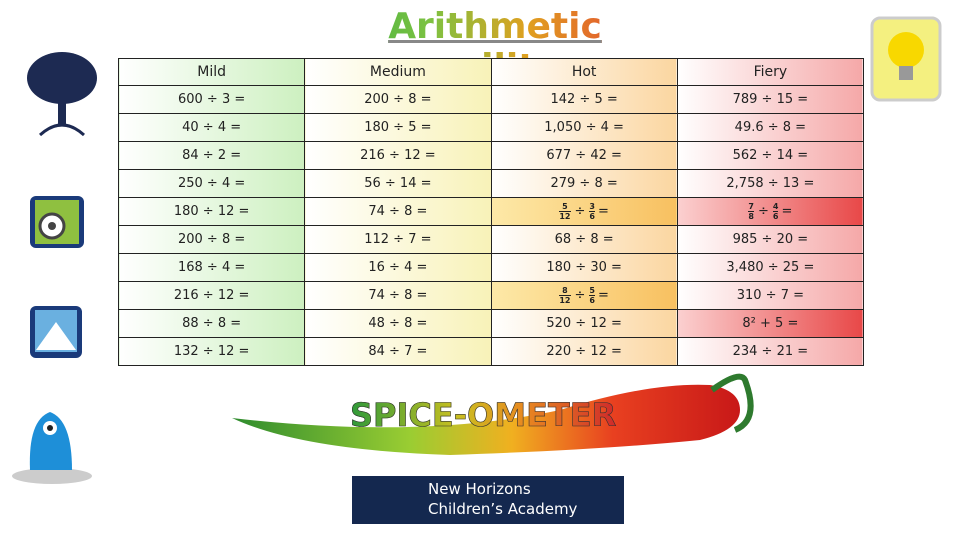 Image resolution: width=960 pixels, height=540 pixels. I want to click on question-cell: 132 ÷ 12 =, so click(211, 351).